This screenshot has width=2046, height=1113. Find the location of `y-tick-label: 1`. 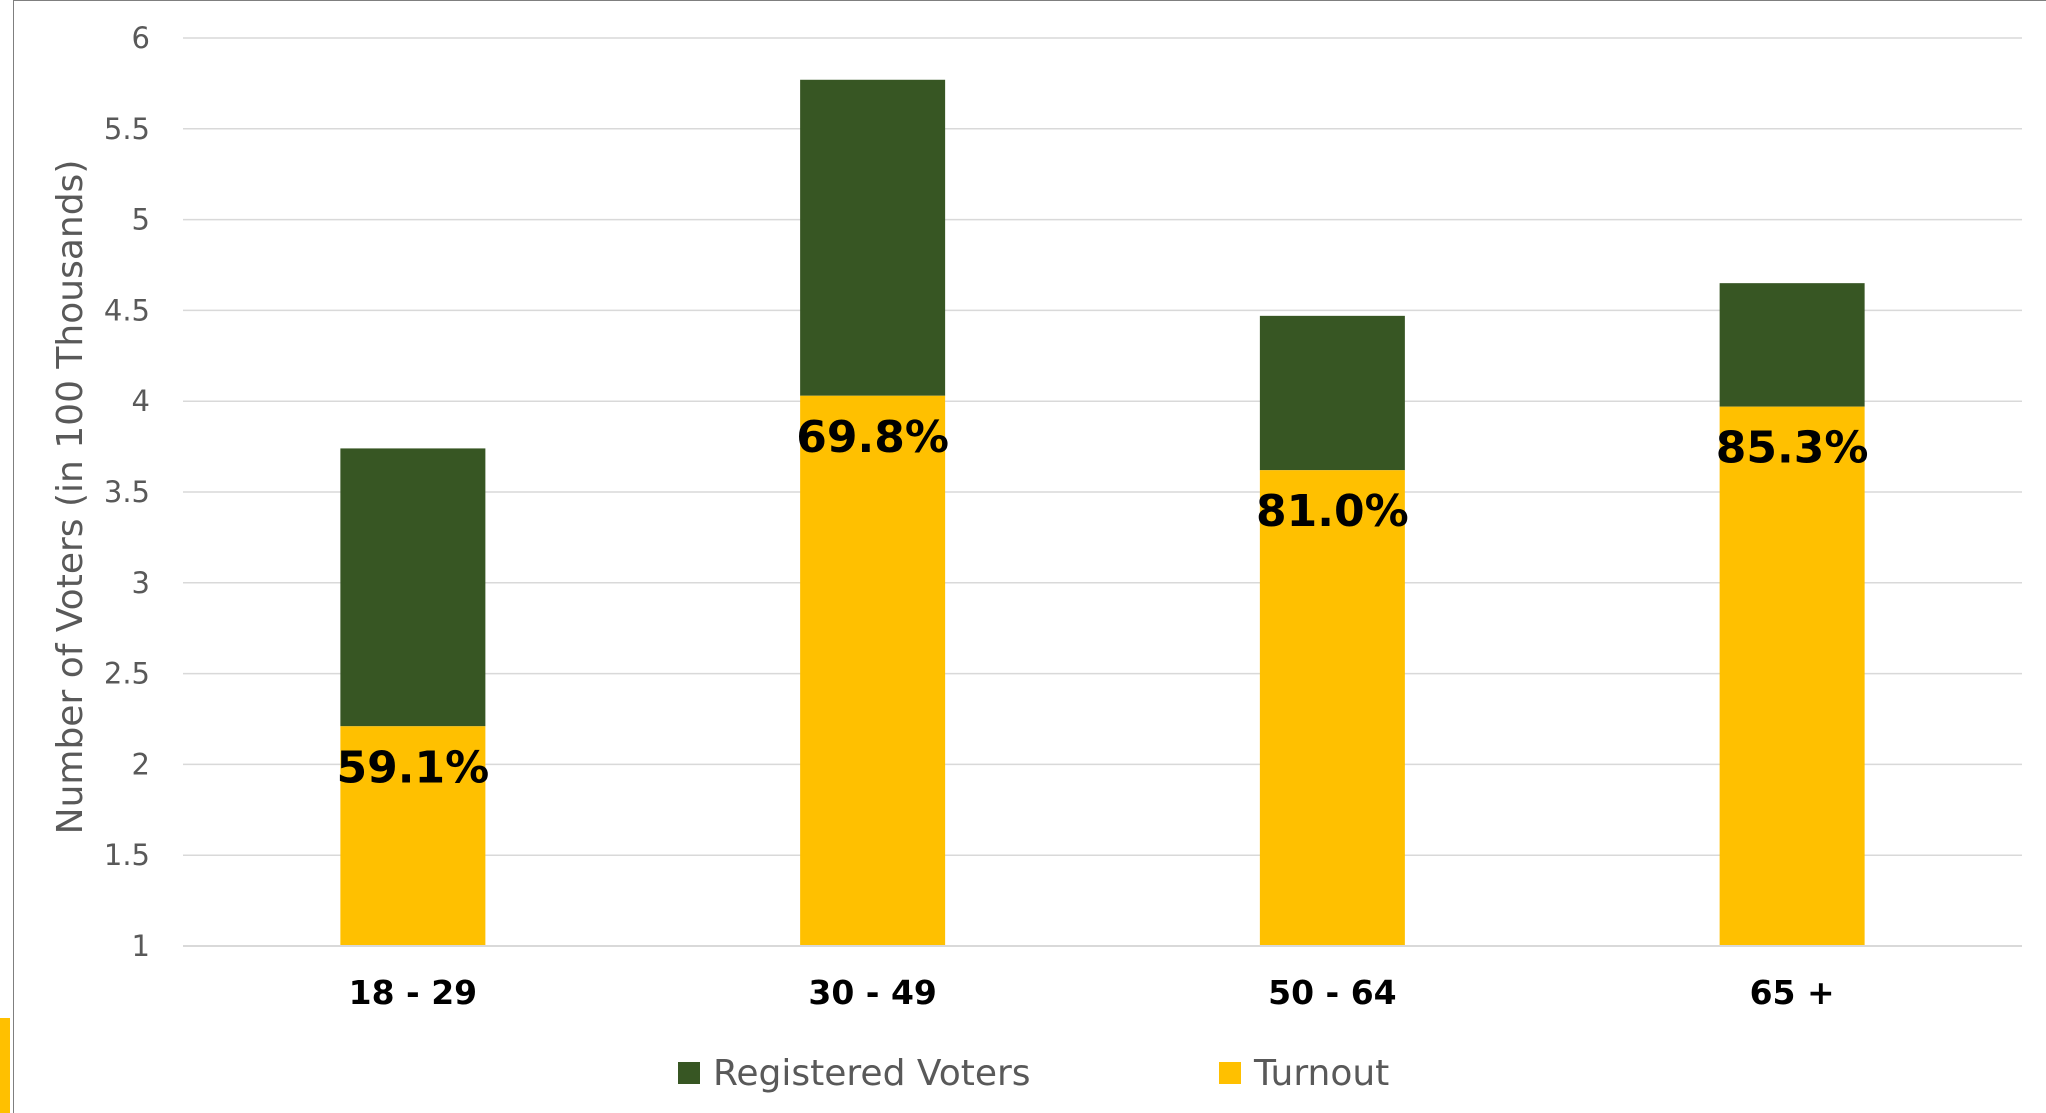

y-tick-label: 1 is located at coordinates (141, 946).